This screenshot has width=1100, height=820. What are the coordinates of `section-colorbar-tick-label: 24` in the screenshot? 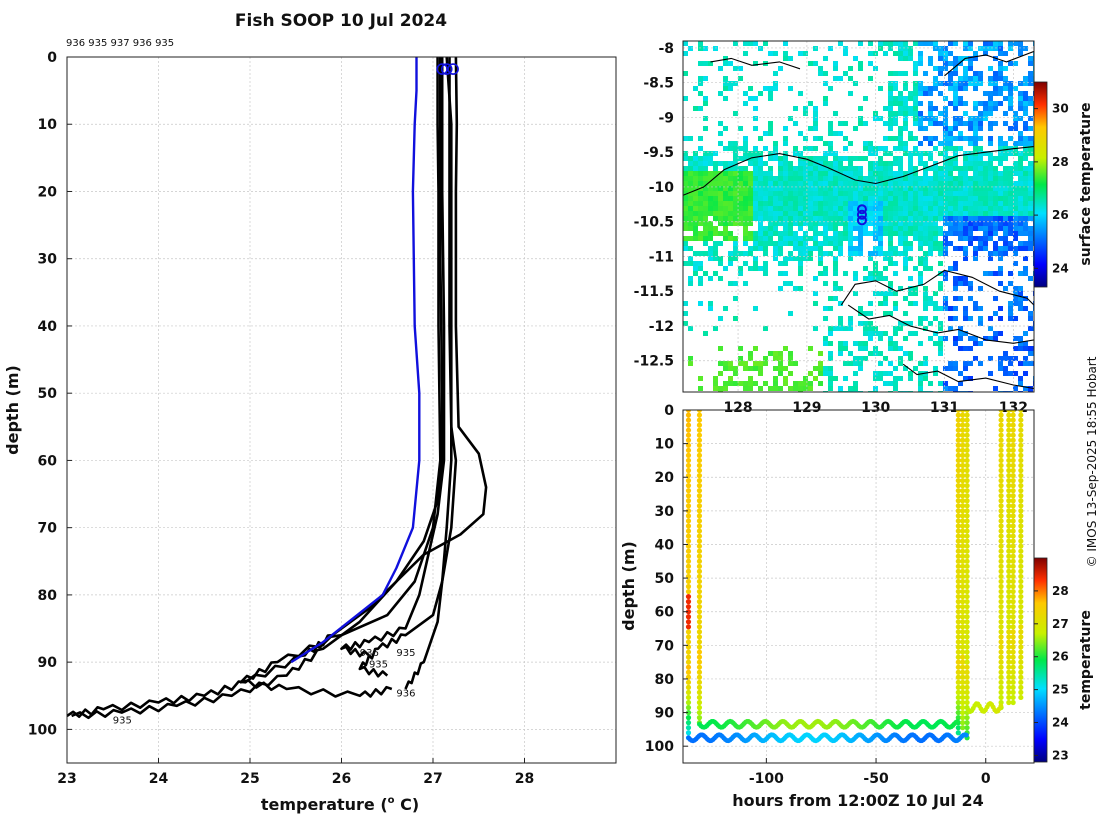 It's located at (1060, 723).